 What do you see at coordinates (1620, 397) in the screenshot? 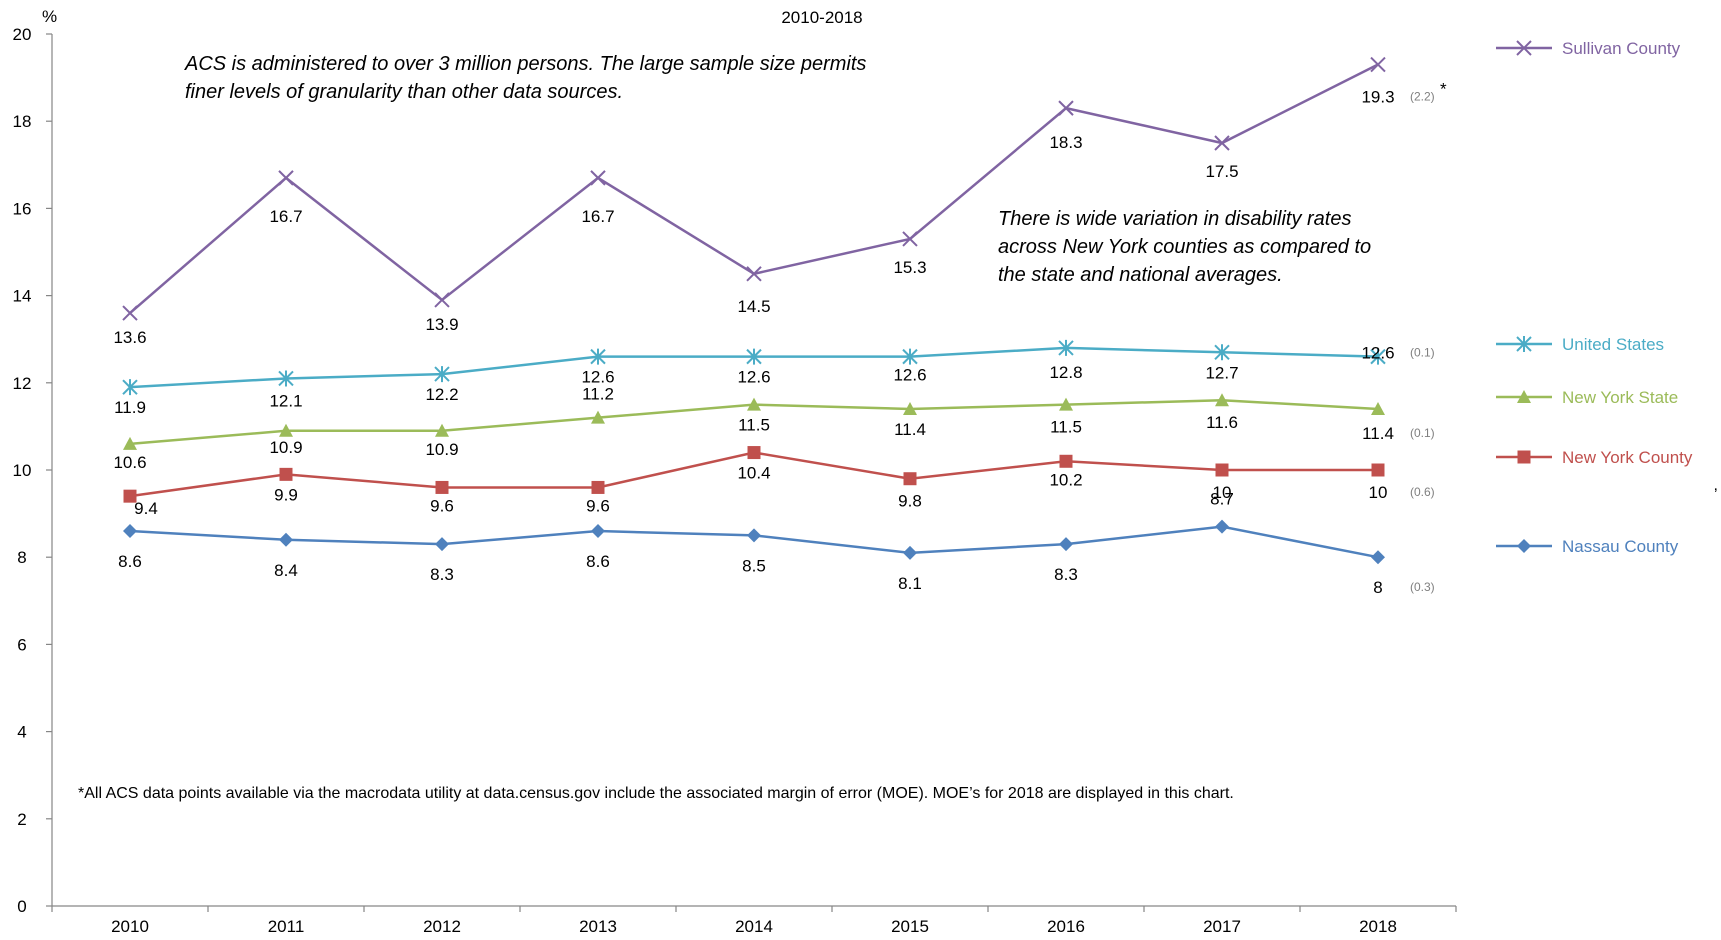
I see `legend-label-new-york-state: New York State` at bounding box center [1620, 397].